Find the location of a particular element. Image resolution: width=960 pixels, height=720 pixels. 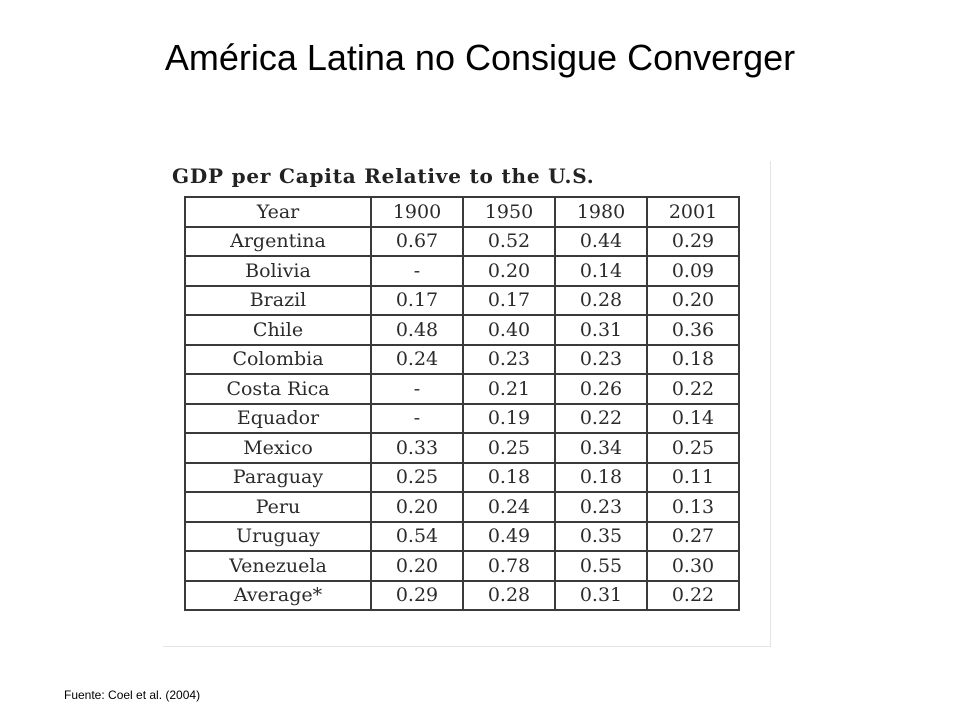

table-header-row: Year 1900 1950 1980 2001 is located at coordinates (462, 212).